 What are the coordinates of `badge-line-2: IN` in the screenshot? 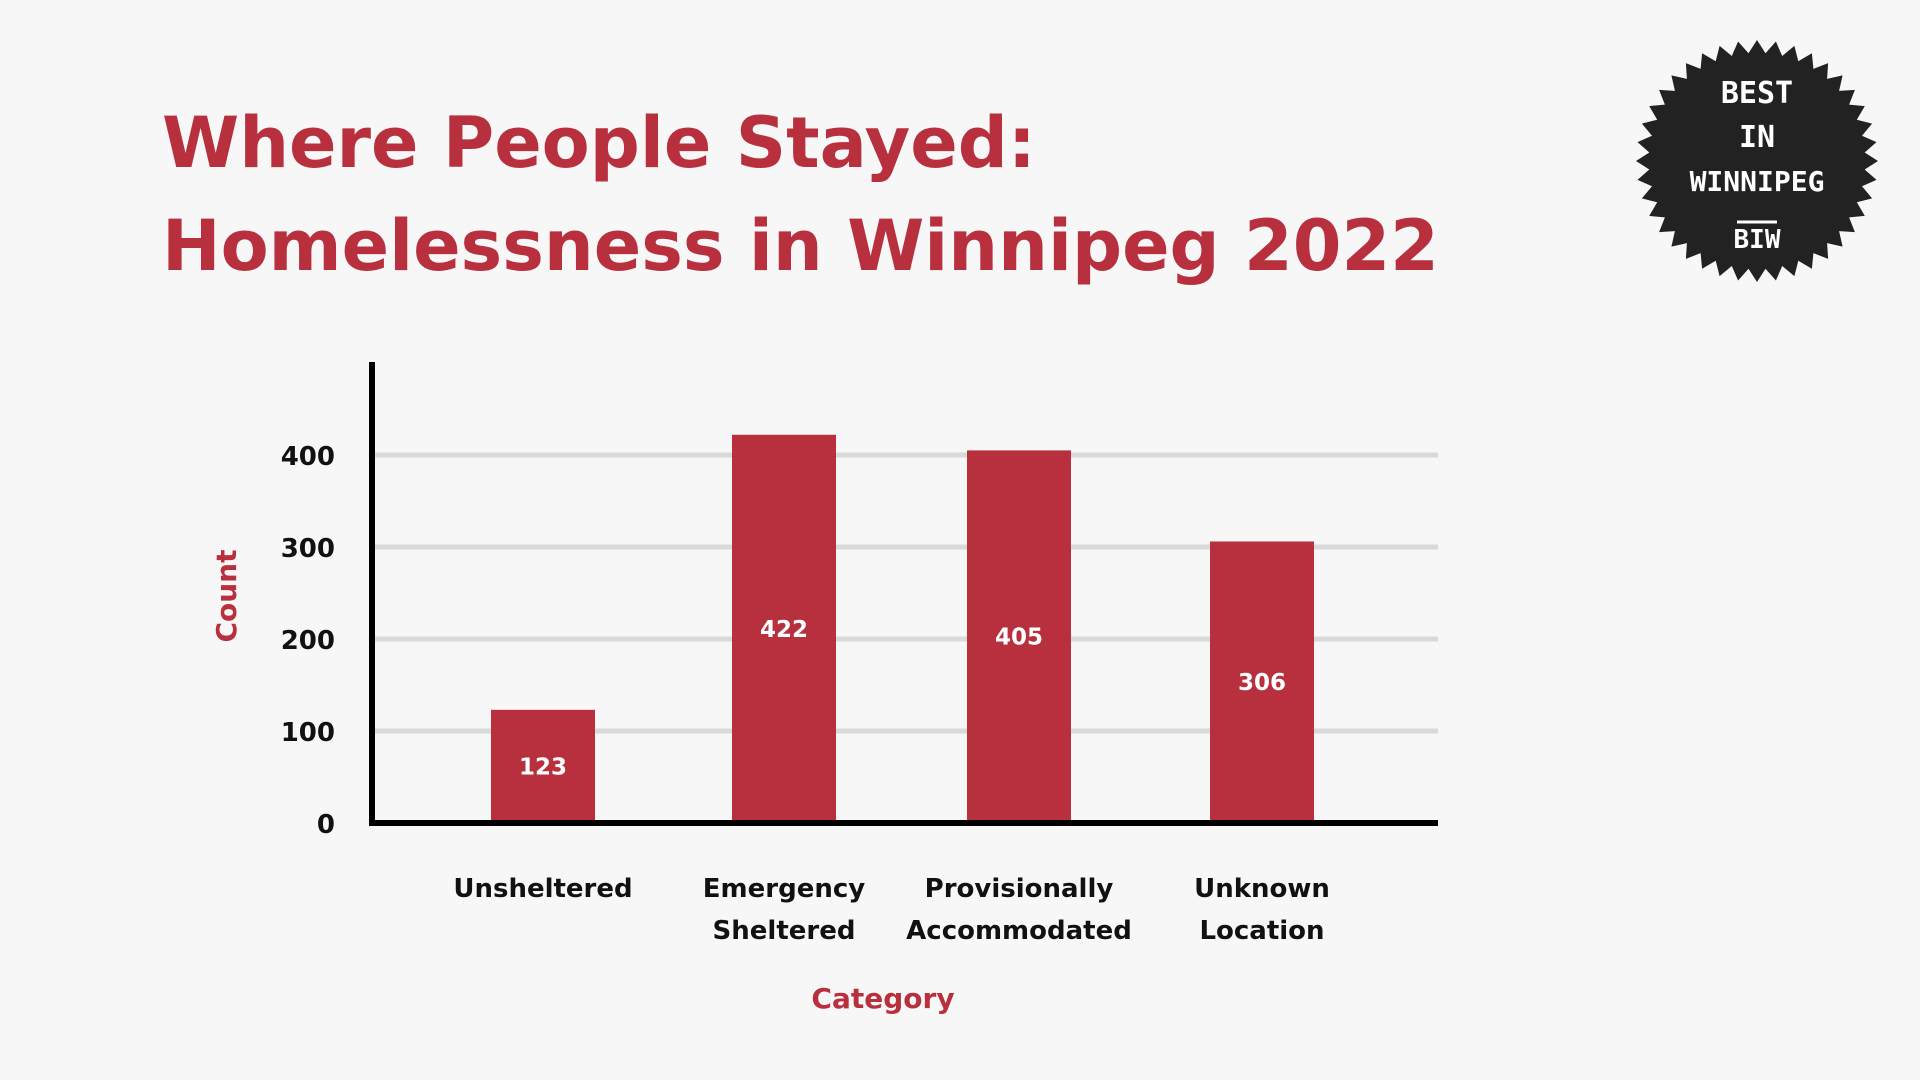 It's located at (1757, 137).